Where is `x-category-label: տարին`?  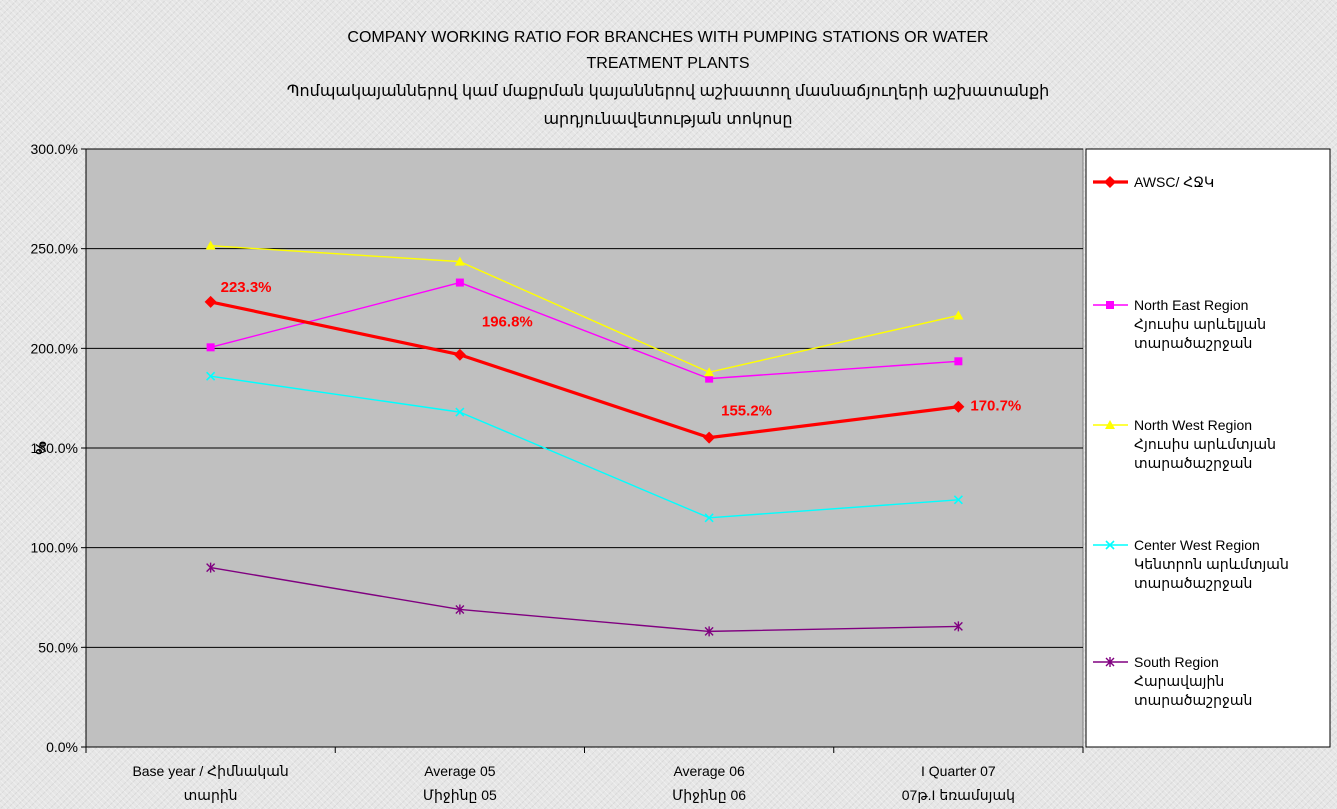
x-category-label: տարին is located at coordinates (211, 795).